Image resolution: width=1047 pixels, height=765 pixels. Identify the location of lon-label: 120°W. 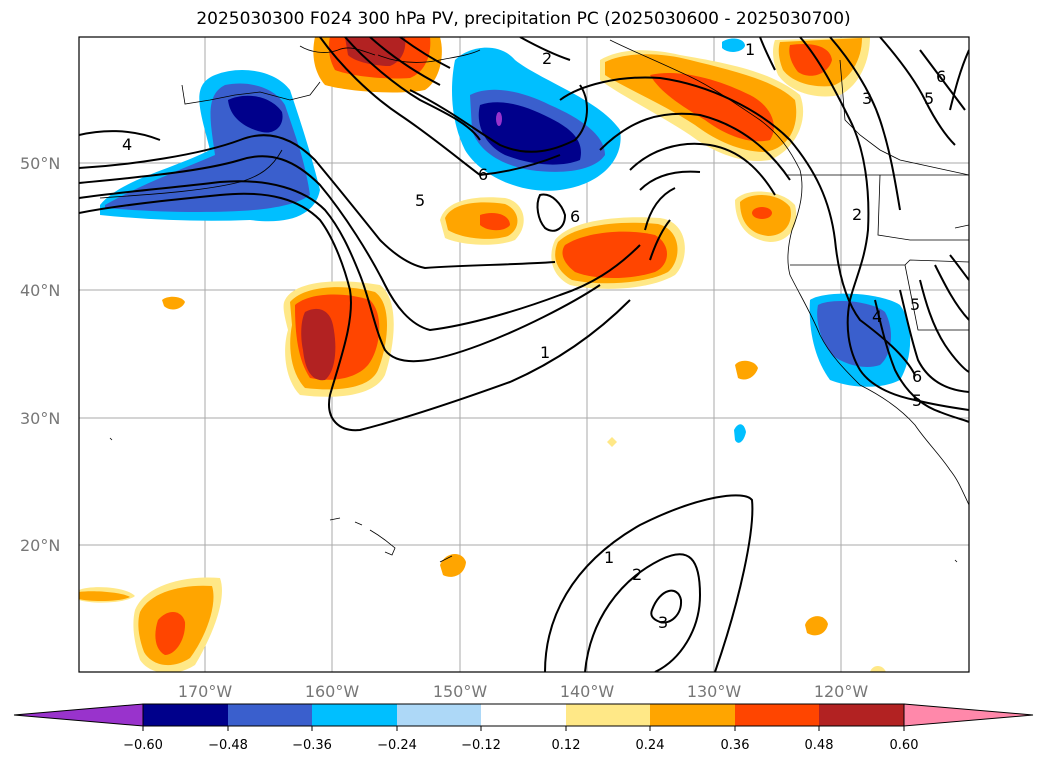
(841, 691).